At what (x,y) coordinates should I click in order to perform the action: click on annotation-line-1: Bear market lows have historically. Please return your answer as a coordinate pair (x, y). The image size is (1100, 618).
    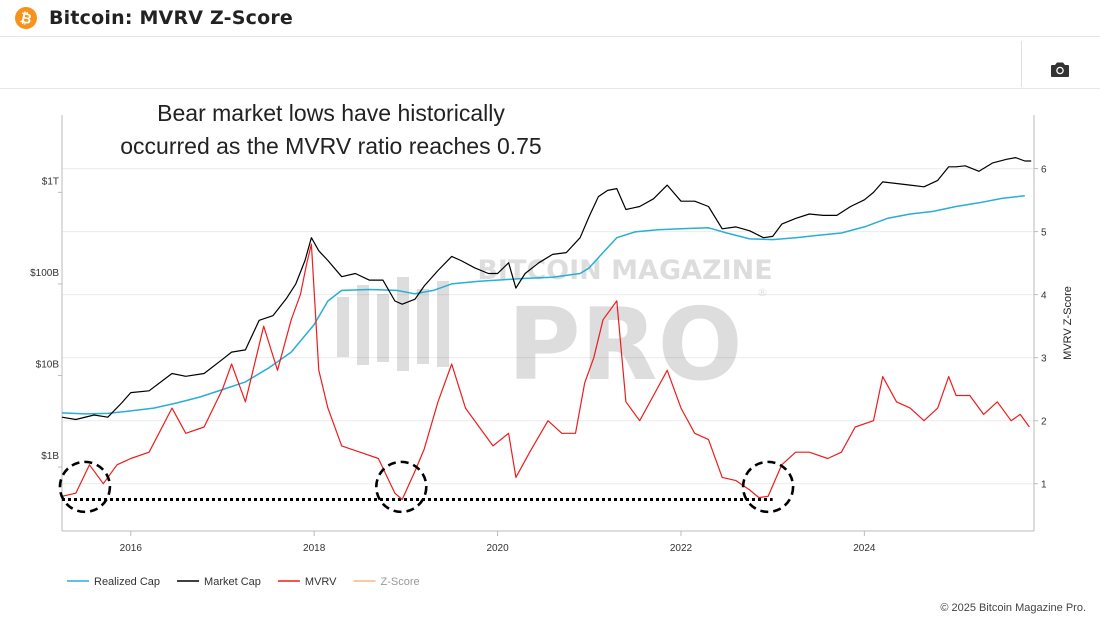
    Looking at the image, I should click on (331, 113).